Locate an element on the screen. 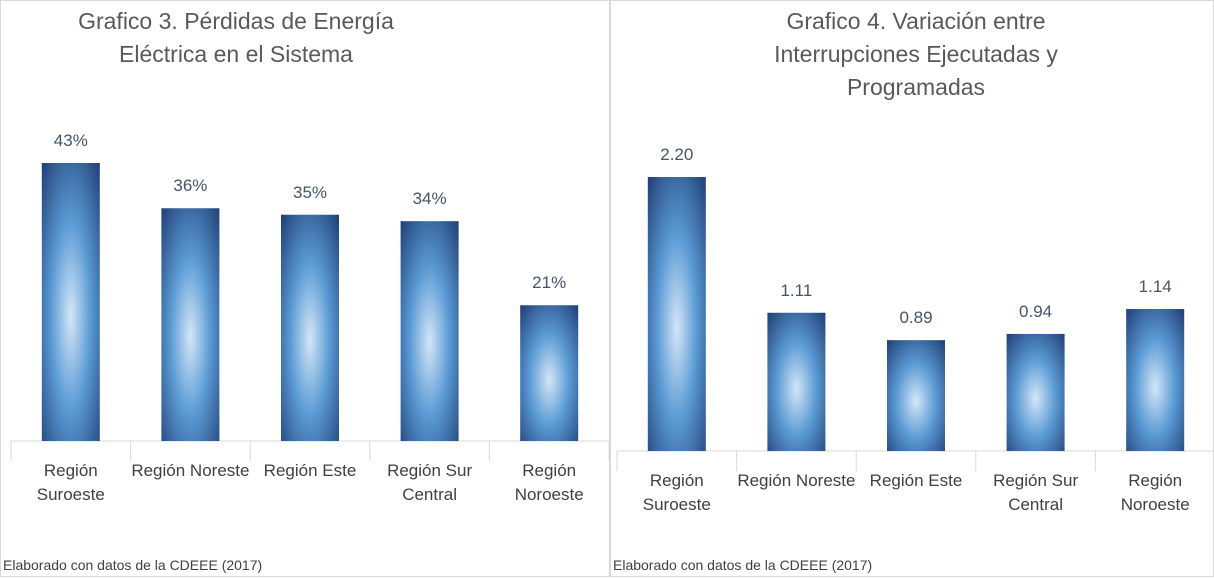  value-label: 34% is located at coordinates (429, 199).